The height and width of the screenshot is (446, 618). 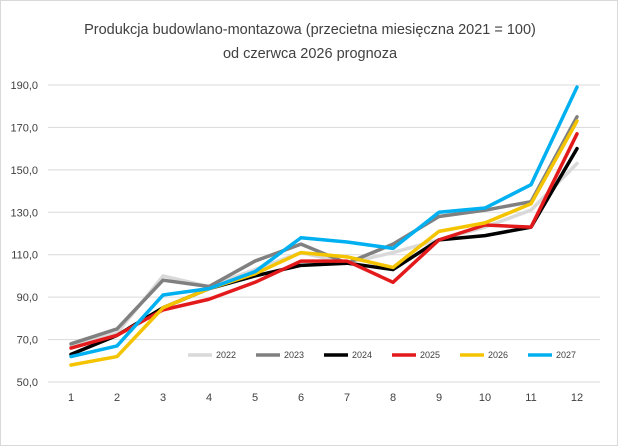 What do you see at coordinates (24, 256) in the screenshot?
I see `y-tick-label: 110,0` at bounding box center [24, 256].